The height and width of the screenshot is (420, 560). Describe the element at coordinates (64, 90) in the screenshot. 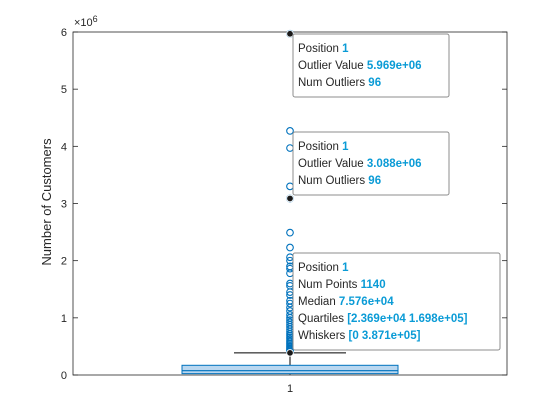

I see `y-tick-label: 5` at that location.